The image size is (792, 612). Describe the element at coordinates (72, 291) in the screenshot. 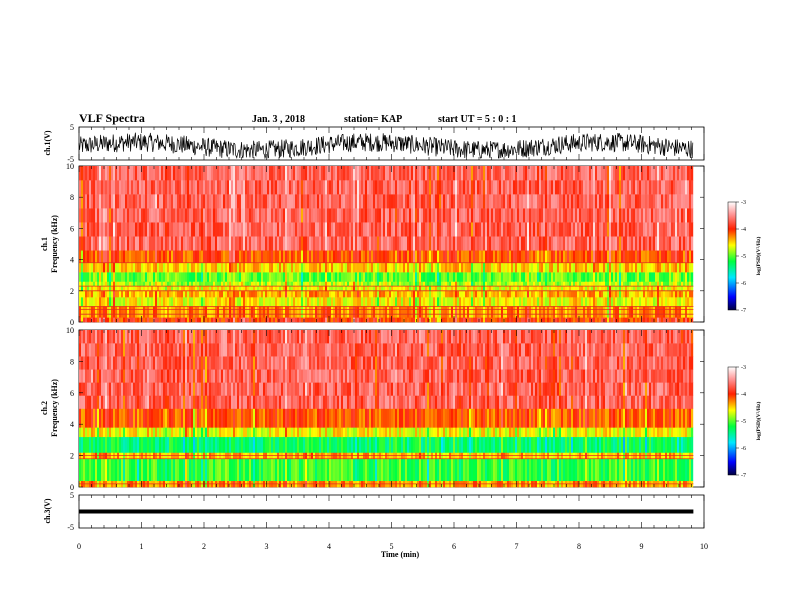

I see `frequency-tick-label: 2` at that location.